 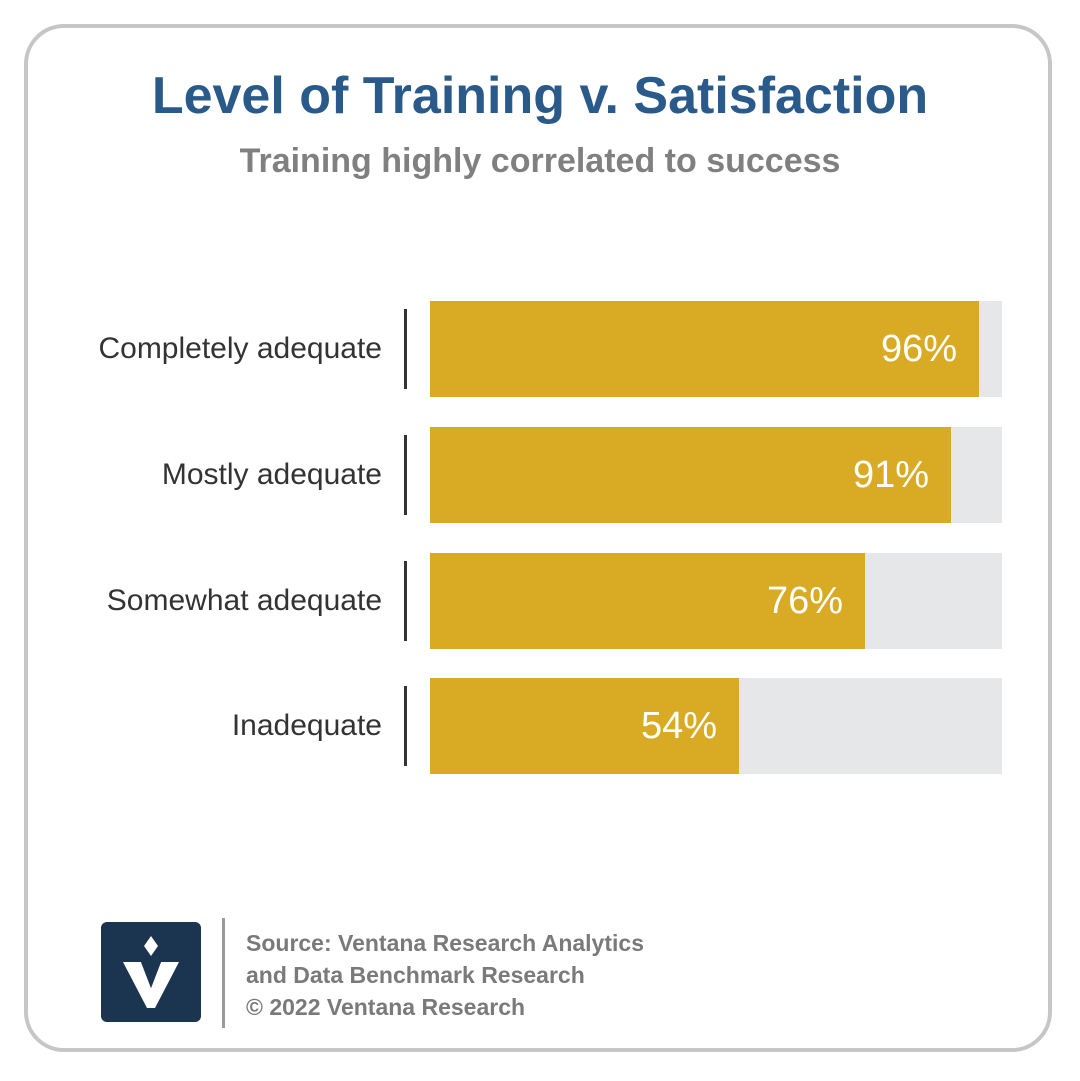 I want to click on chart-title: Level of Training v. Satisfaction, so click(x=540, y=96).